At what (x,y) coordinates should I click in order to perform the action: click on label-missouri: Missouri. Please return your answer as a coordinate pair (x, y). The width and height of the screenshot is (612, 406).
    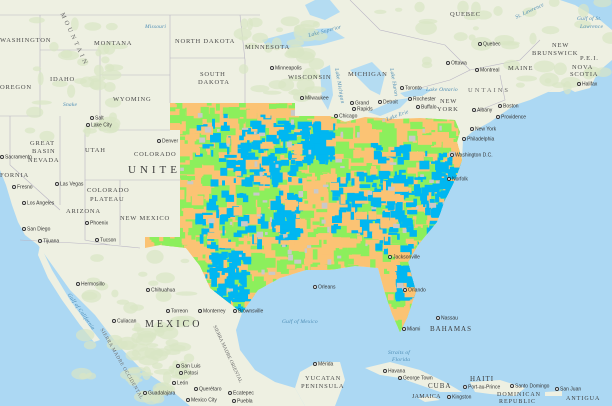
    Looking at the image, I should click on (156, 27).